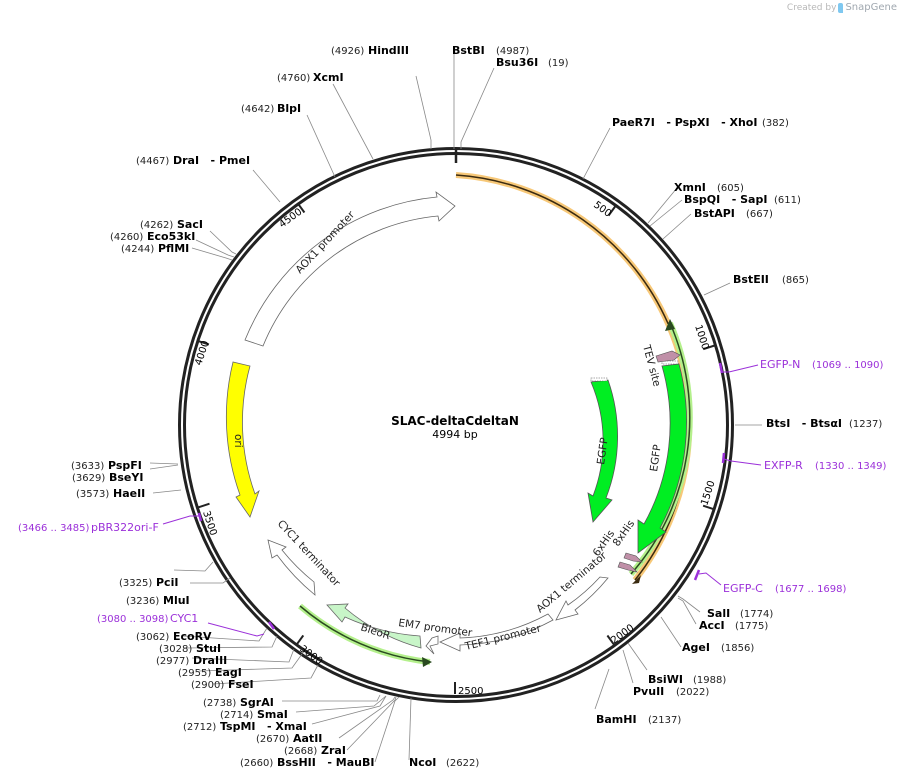 The image size is (901, 779). Describe the element at coordinates (92, 494) in the screenshot. I see `svg-text: (3573)` at that location.